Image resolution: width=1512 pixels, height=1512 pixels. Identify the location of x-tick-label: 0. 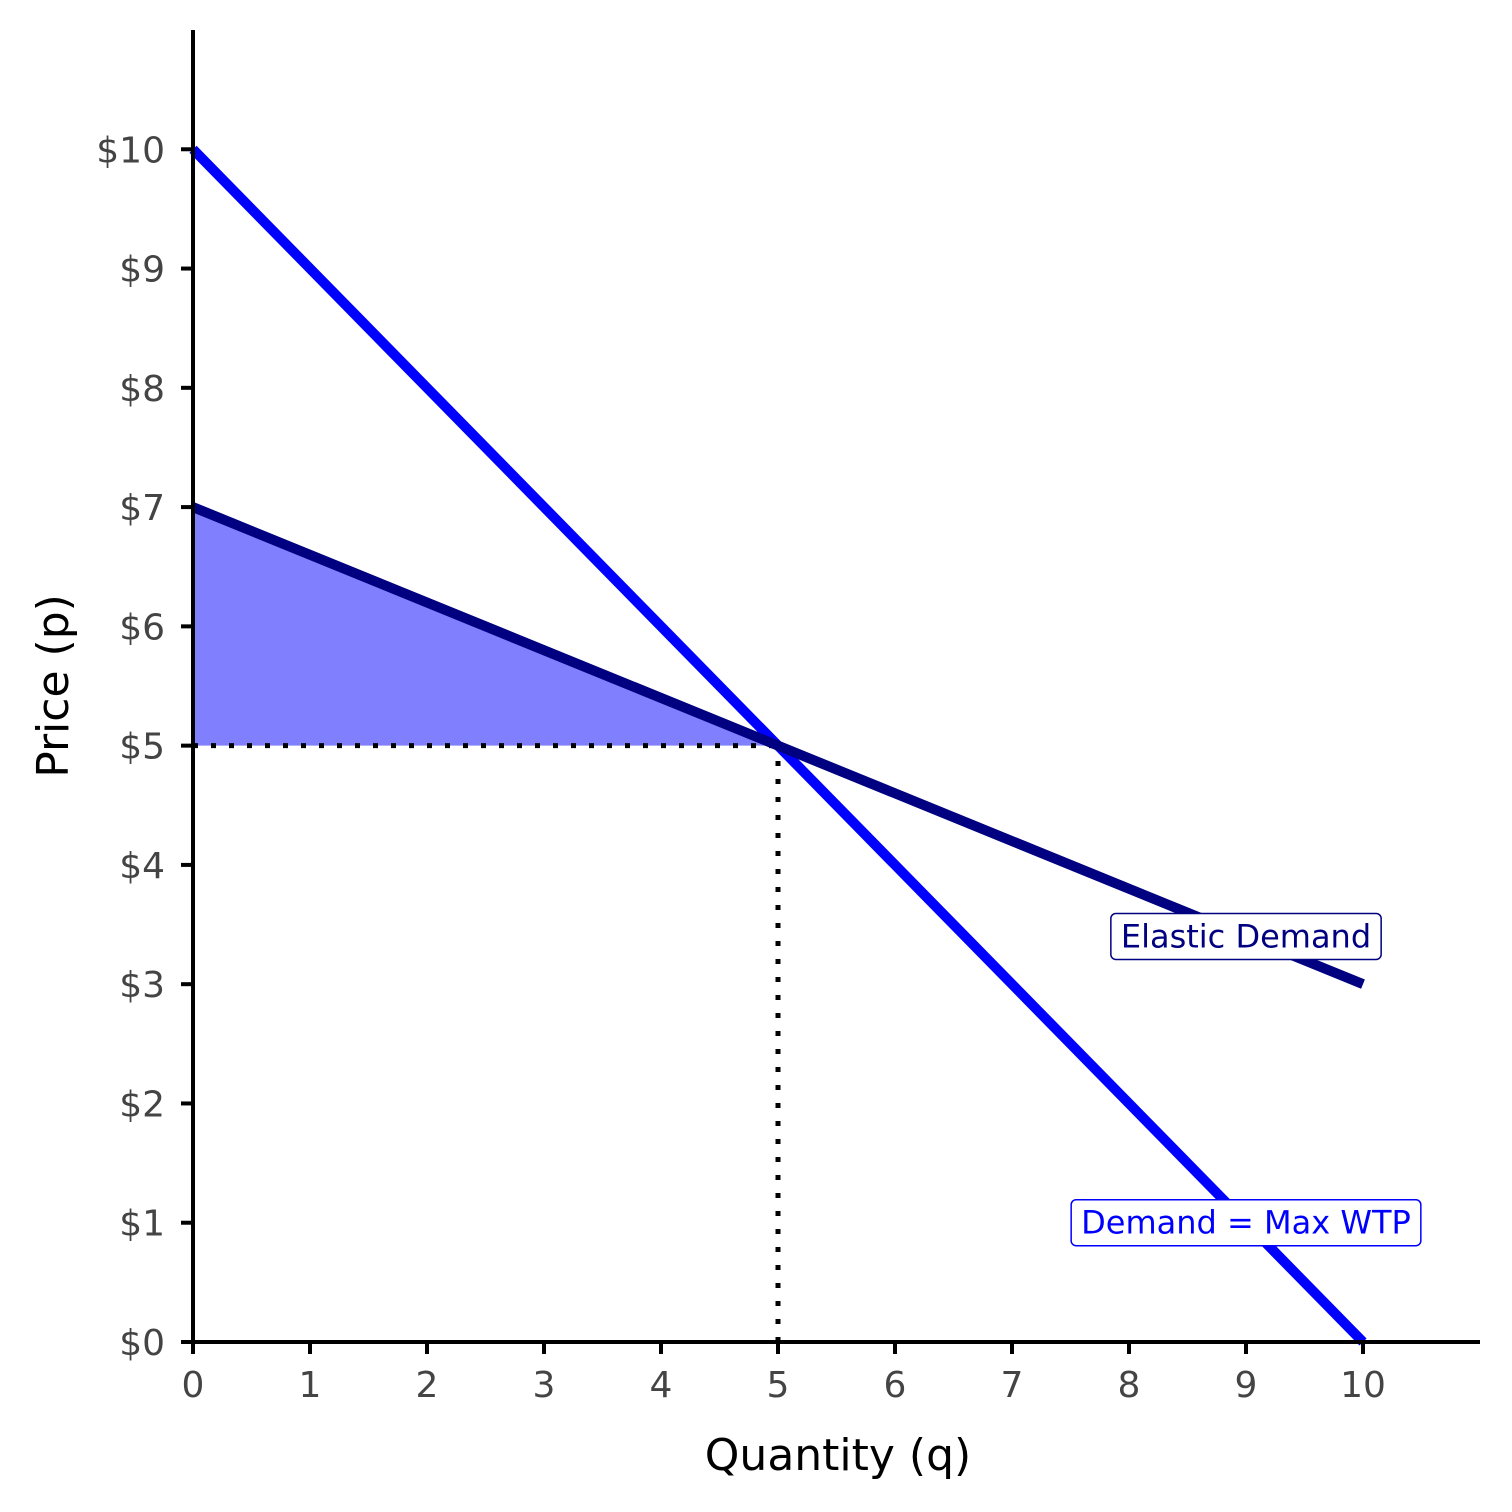
(193, 1385).